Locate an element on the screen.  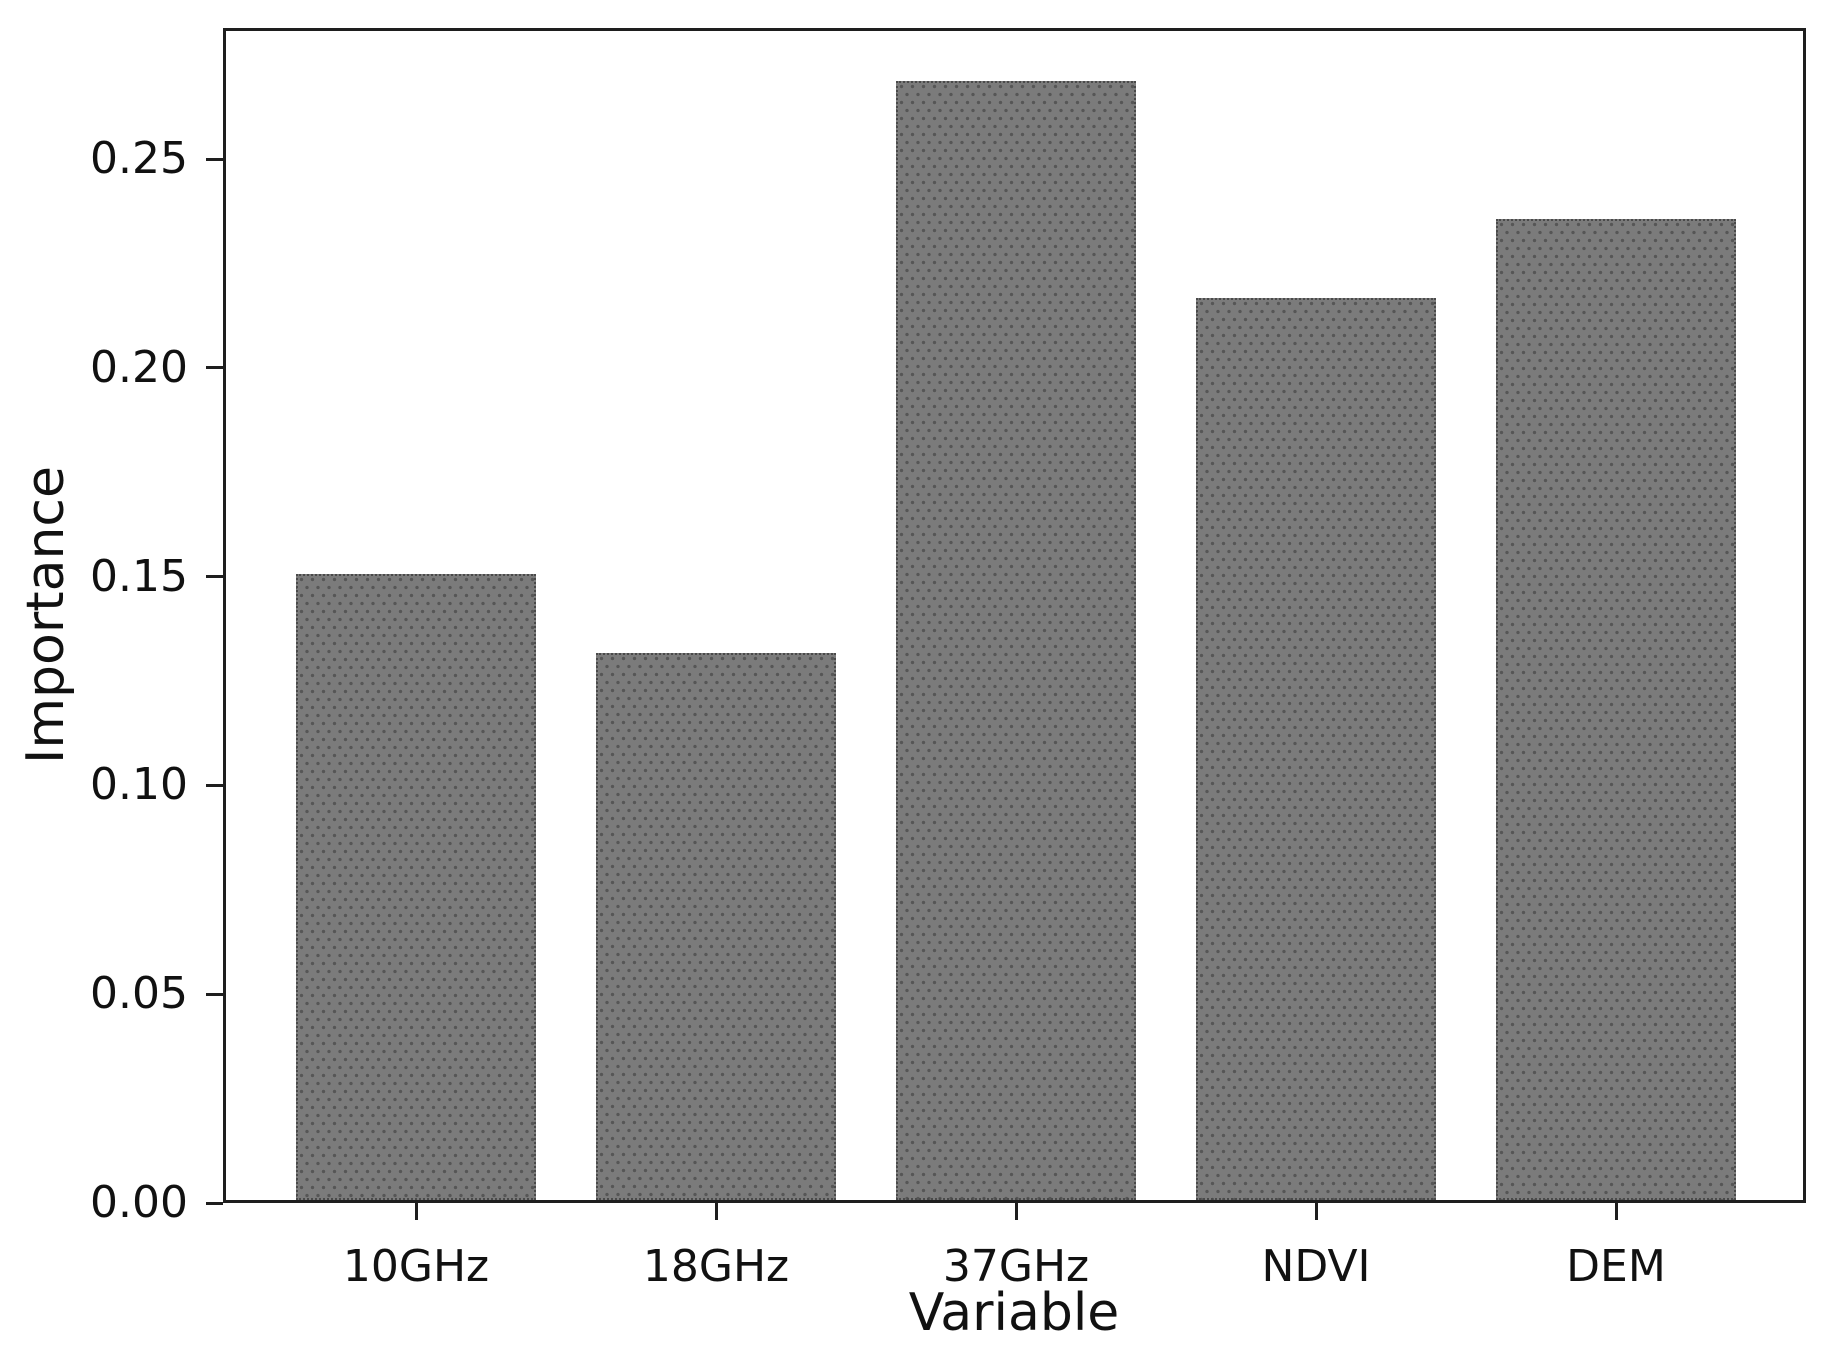
x-tick-label: 18GHz is located at coordinates (716, 1266).